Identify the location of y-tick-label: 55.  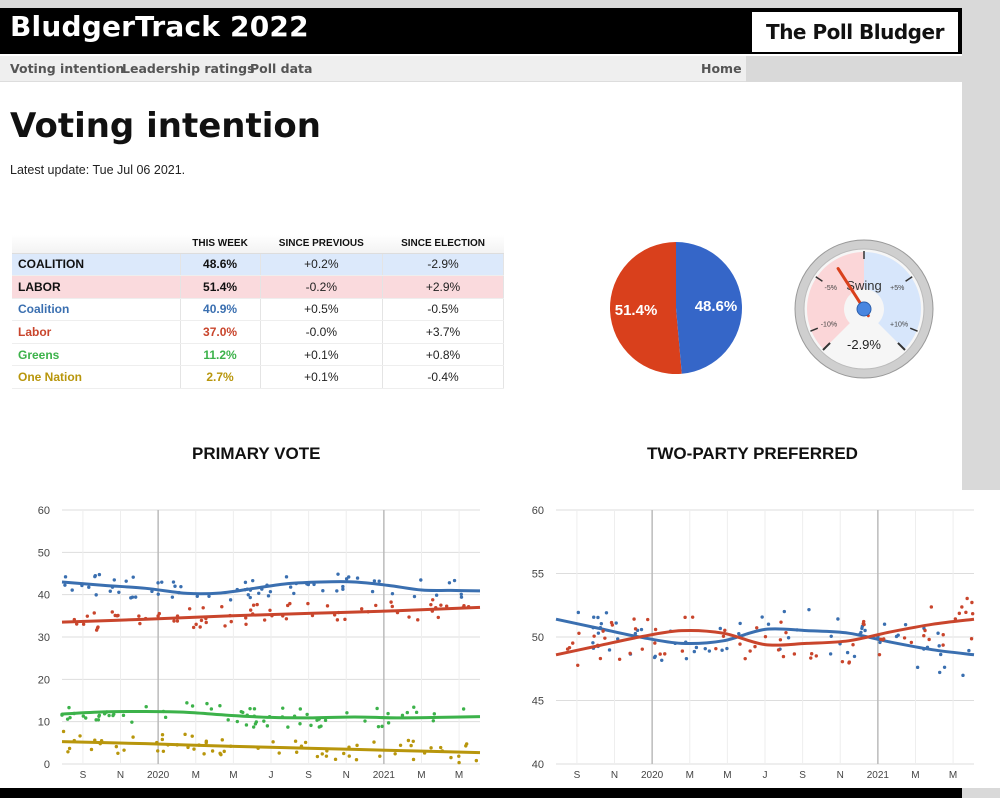
(538, 575).